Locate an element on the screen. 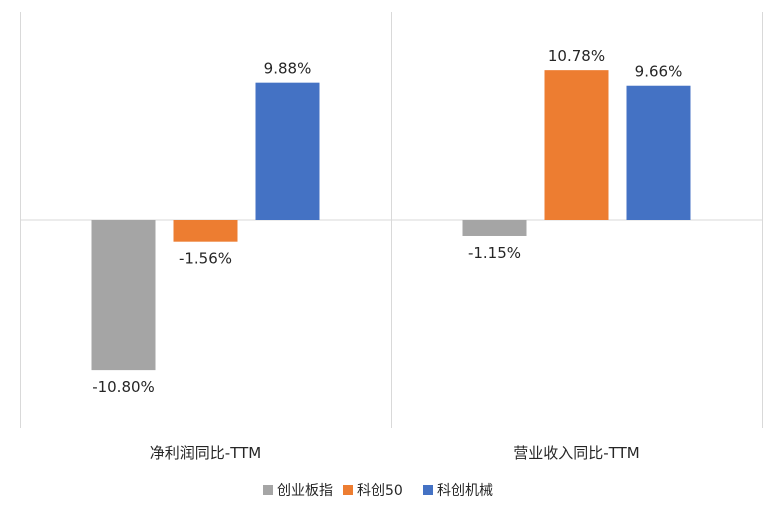 The width and height of the screenshot is (766, 509). data-label: 9.66% is located at coordinates (659, 72).